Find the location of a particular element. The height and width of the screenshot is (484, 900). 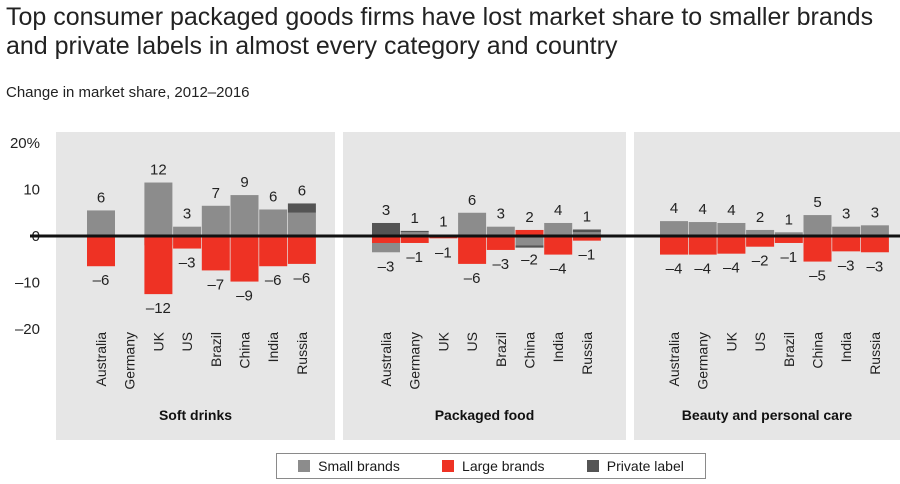

data-label-top-beauty-and-personal-care-uk: 4 is located at coordinates (731, 210).